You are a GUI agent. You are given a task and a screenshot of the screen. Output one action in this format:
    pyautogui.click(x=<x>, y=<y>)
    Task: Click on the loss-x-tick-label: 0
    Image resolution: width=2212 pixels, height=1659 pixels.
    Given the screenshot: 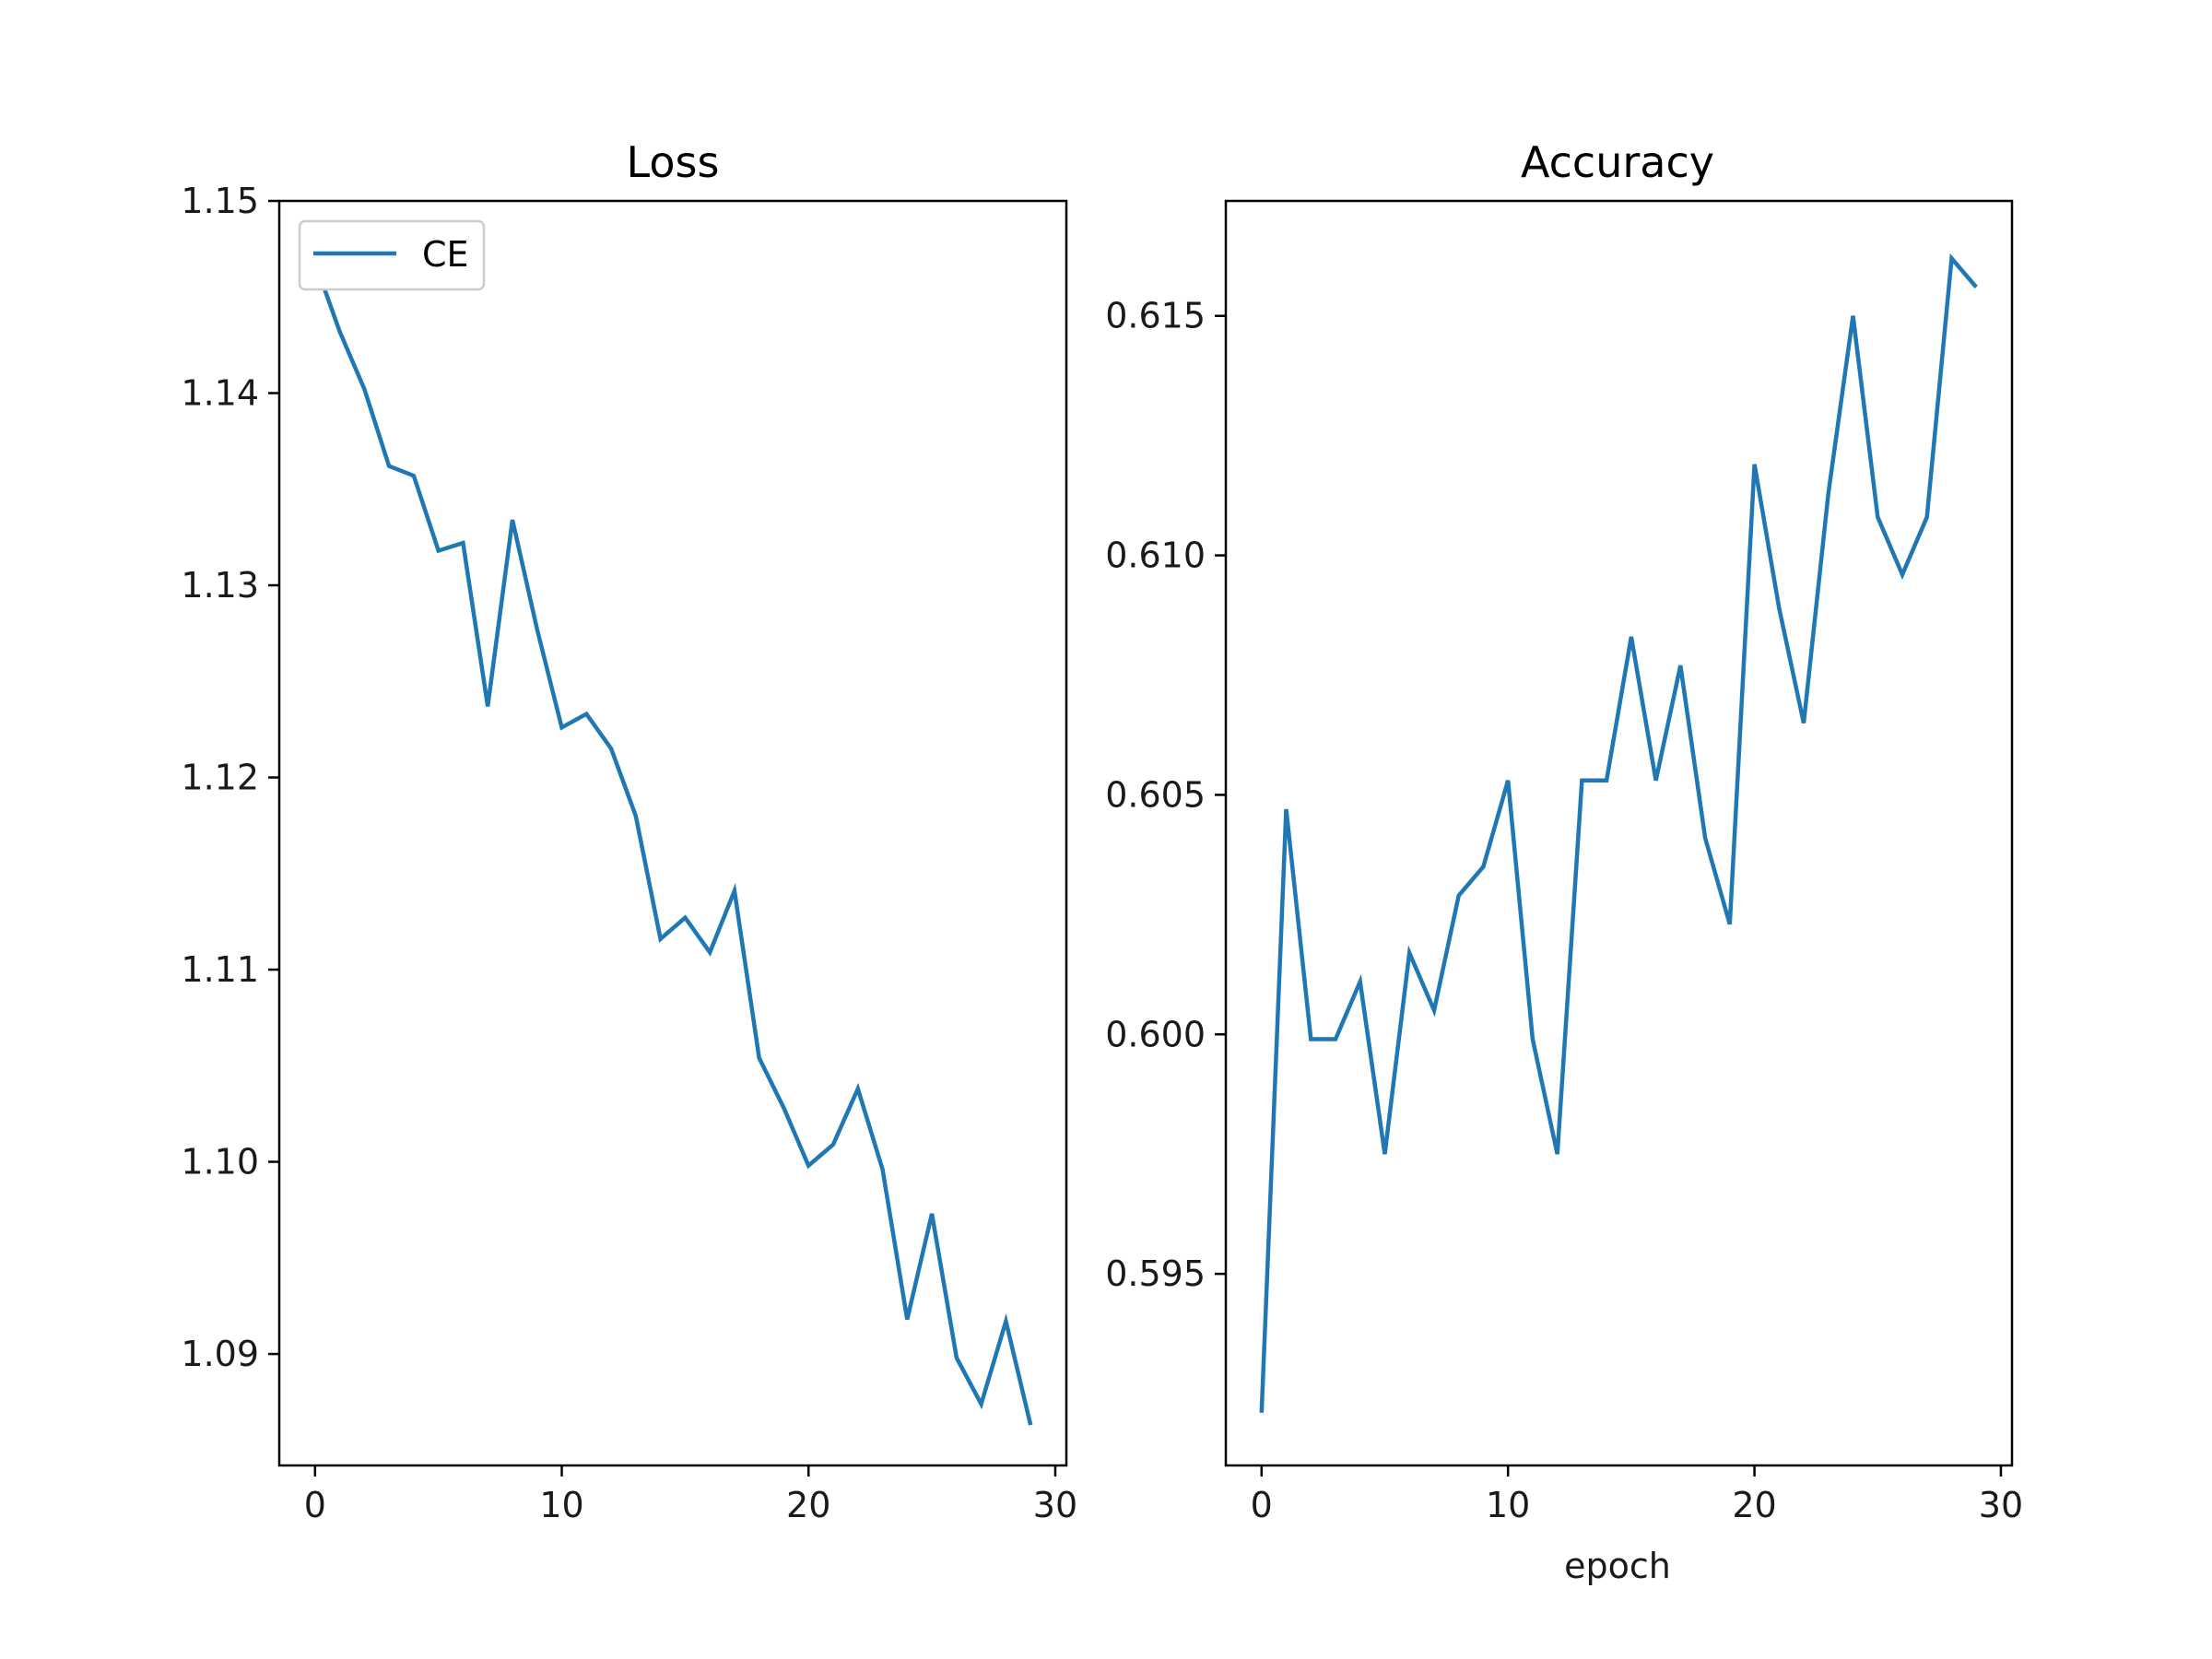 What is the action you would take?
    pyautogui.click(x=315, y=1505)
    